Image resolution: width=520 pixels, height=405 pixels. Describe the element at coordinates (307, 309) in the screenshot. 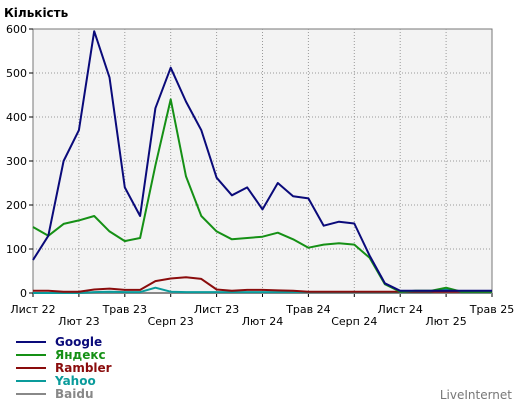

I see `x-tick-label: Трав 24` at that location.